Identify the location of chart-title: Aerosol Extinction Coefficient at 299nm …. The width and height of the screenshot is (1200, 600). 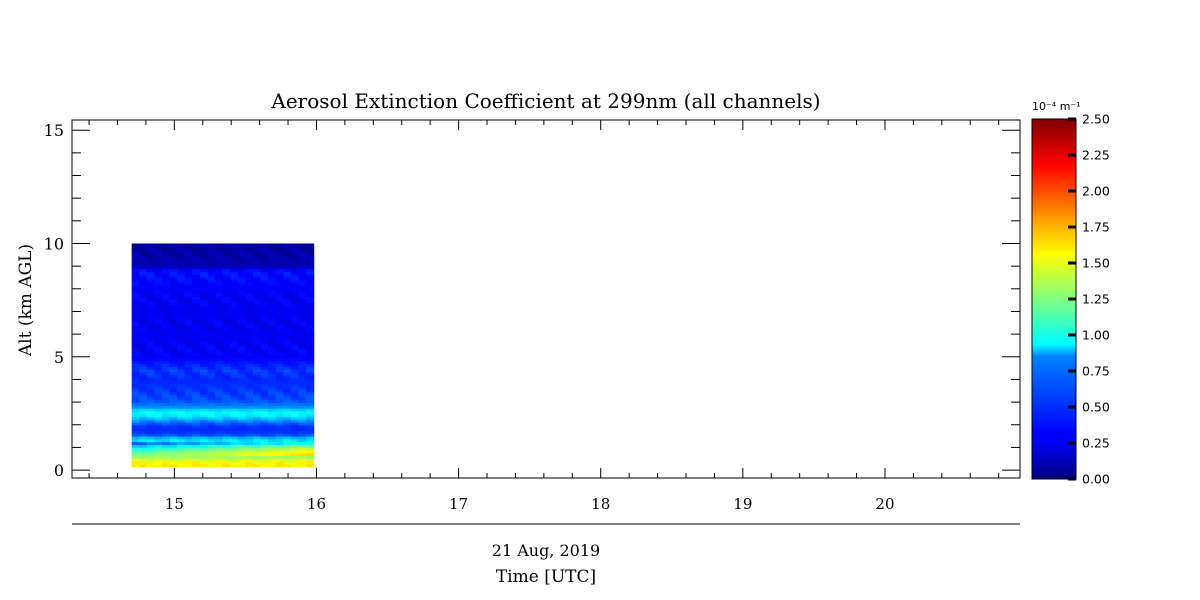
(545, 101).